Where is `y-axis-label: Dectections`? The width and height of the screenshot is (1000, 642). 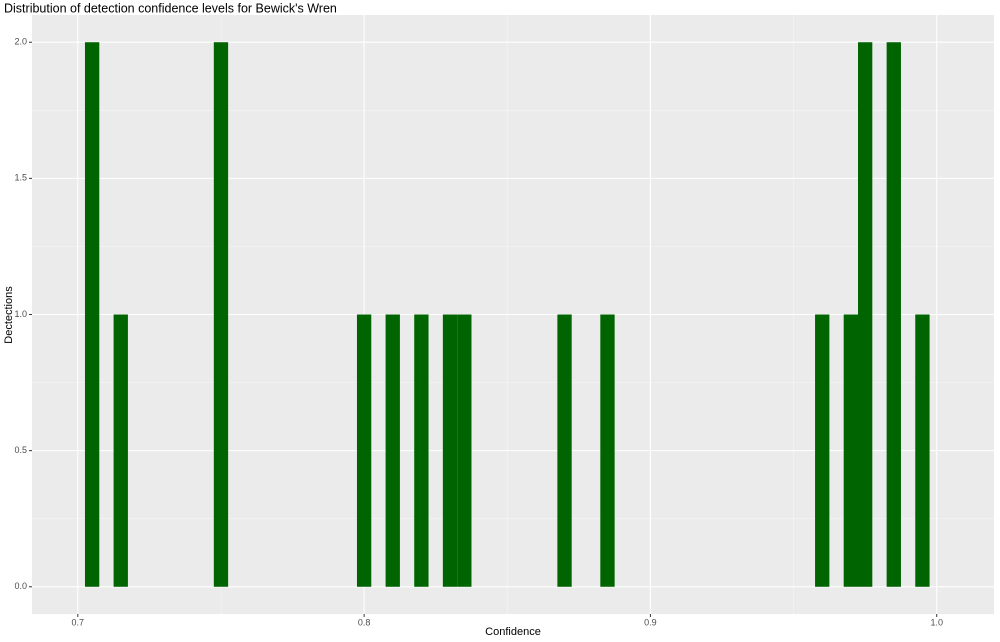 y-axis-label: Dectections is located at coordinates (9, 315).